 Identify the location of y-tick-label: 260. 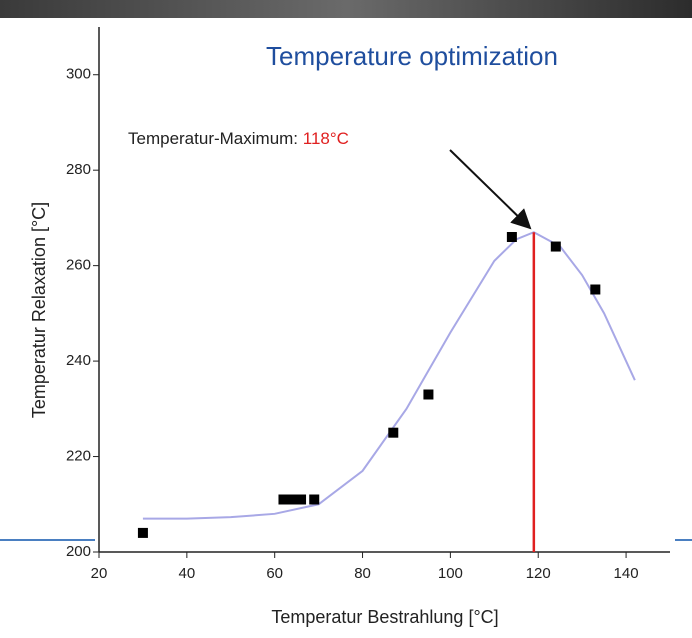
(78, 265).